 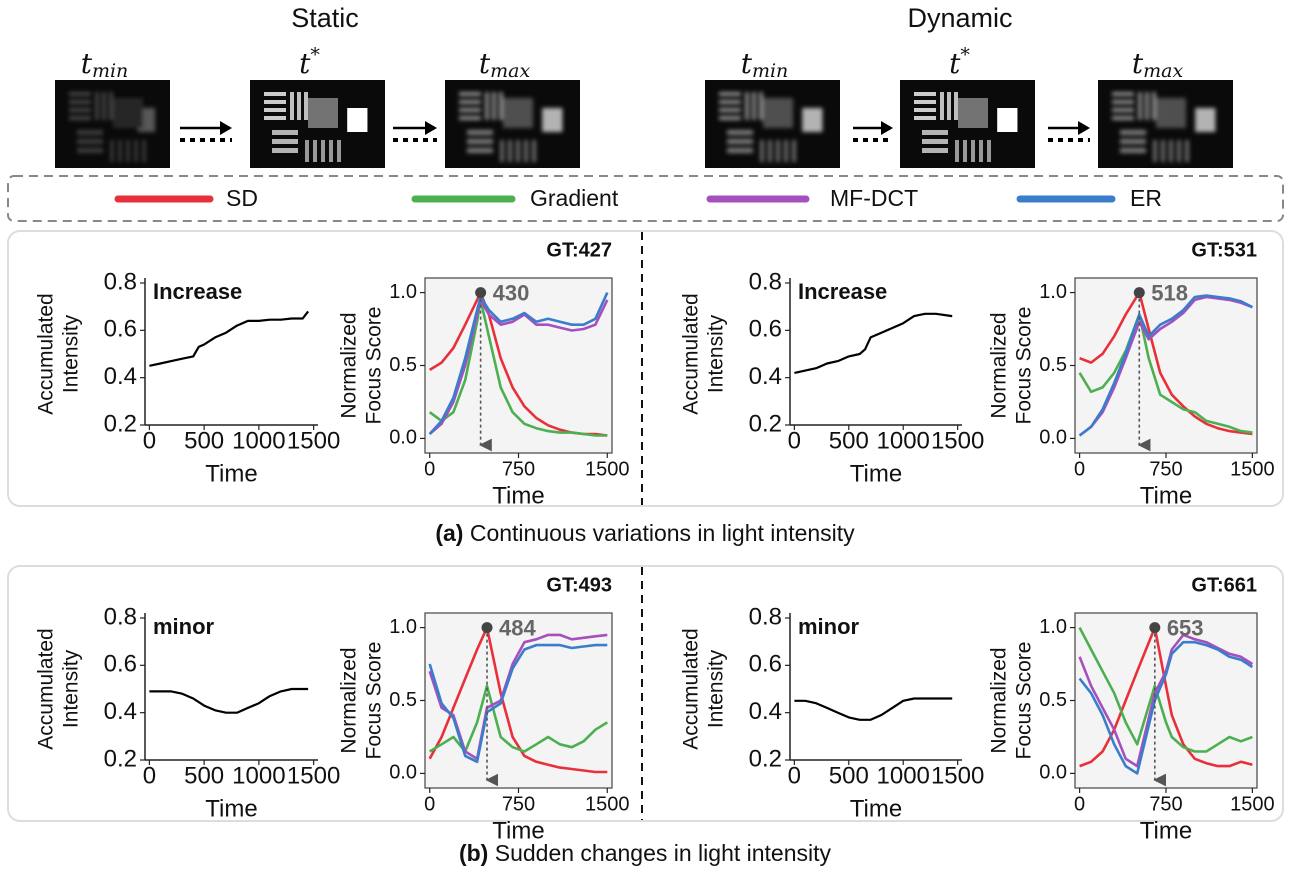 I want to click on x-tick-label: 500, so click(x=849, y=440).